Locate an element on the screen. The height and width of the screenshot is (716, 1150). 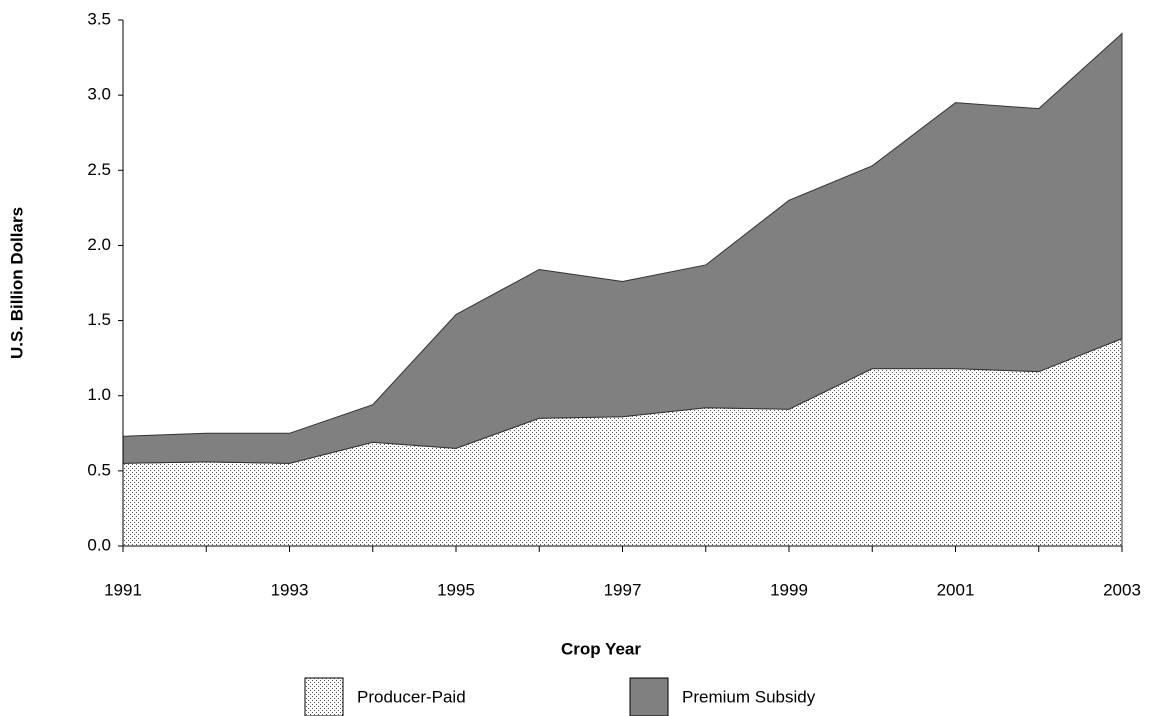
y-tick-label: 1.5 is located at coordinates (99, 319).